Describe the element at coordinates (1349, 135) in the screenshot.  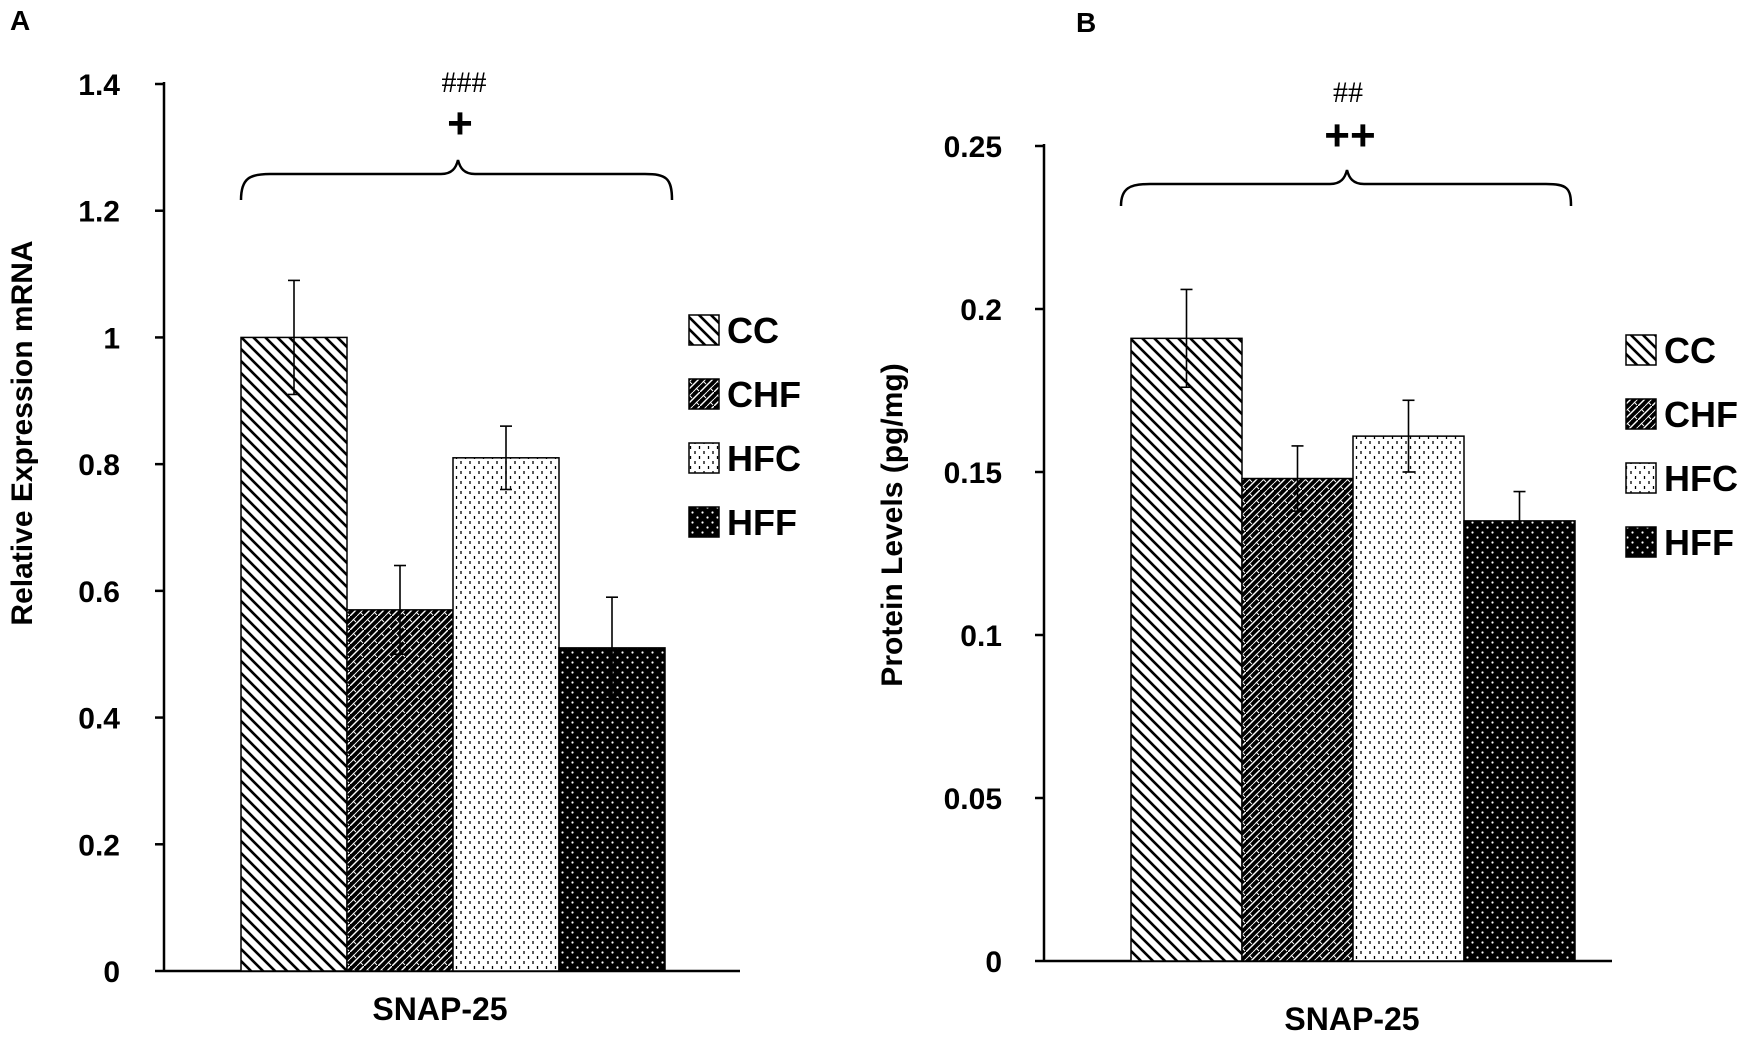
I see `significance-plus-b: ++` at that location.